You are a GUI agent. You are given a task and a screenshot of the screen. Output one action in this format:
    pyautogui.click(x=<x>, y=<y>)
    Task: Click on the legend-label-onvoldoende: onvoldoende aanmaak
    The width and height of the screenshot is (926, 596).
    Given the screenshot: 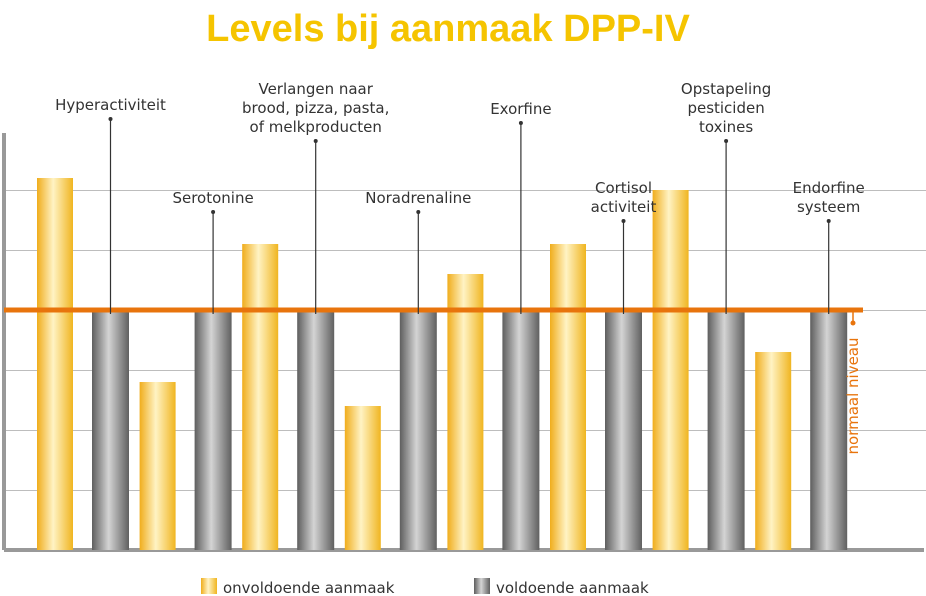 What is the action you would take?
    pyautogui.click(x=309, y=587)
    